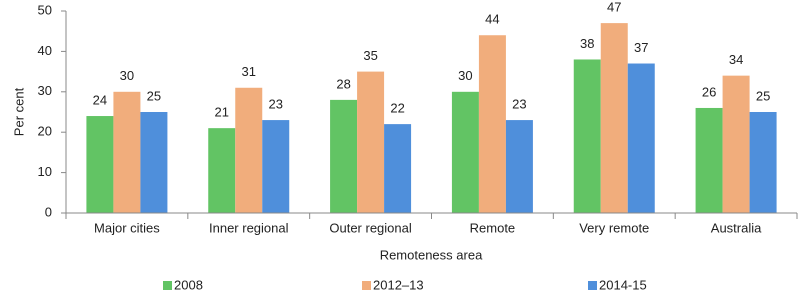 The width and height of the screenshot is (800, 296). What do you see at coordinates (45, 50) in the screenshot?
I see `y-tick-label: 40` at bounding box center [45, 50].